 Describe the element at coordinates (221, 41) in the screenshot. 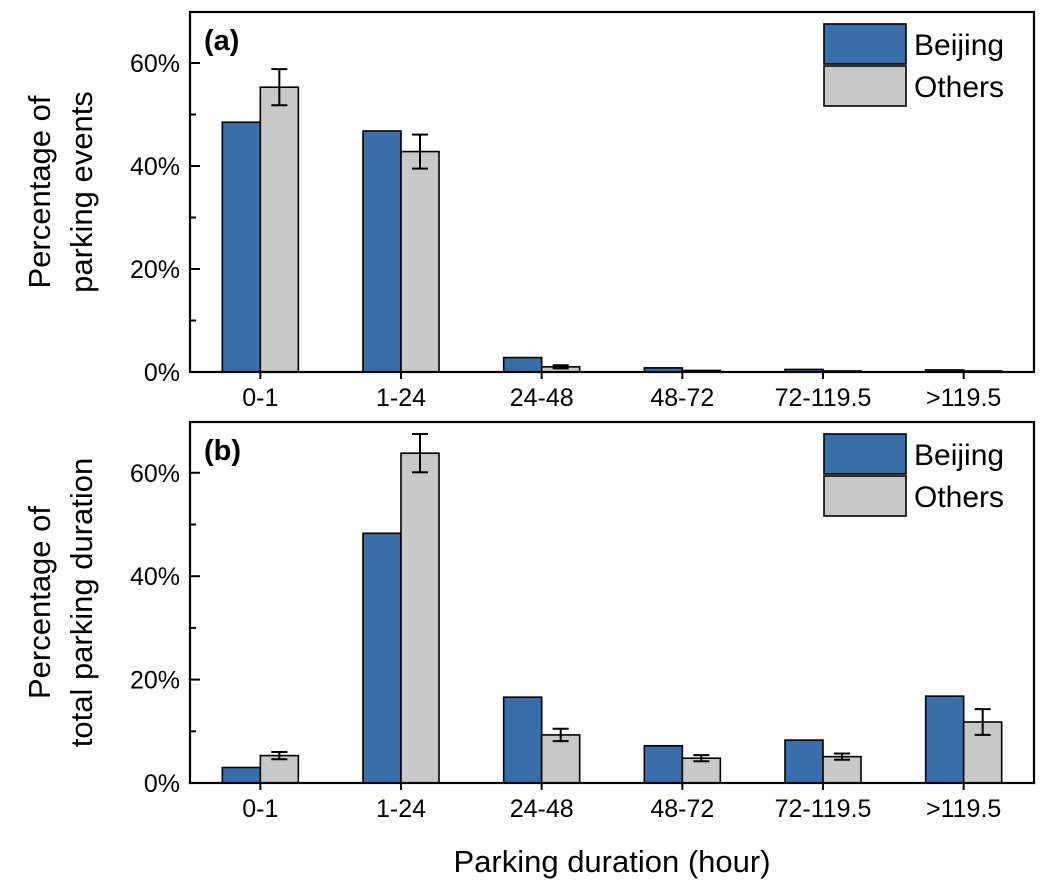

I see `panel-label: (a)` at that location.